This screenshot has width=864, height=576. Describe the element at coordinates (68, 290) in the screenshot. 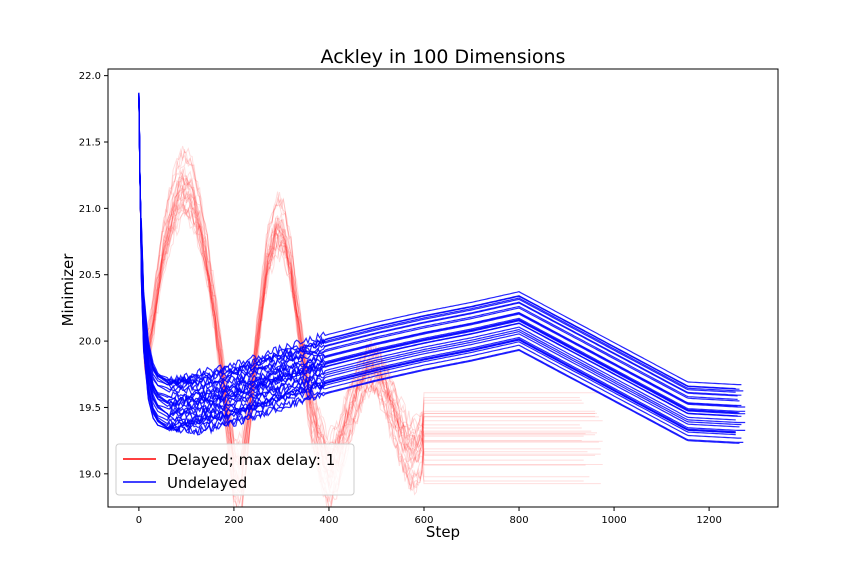

I see `y-axis-label: Minimizer` at that location.